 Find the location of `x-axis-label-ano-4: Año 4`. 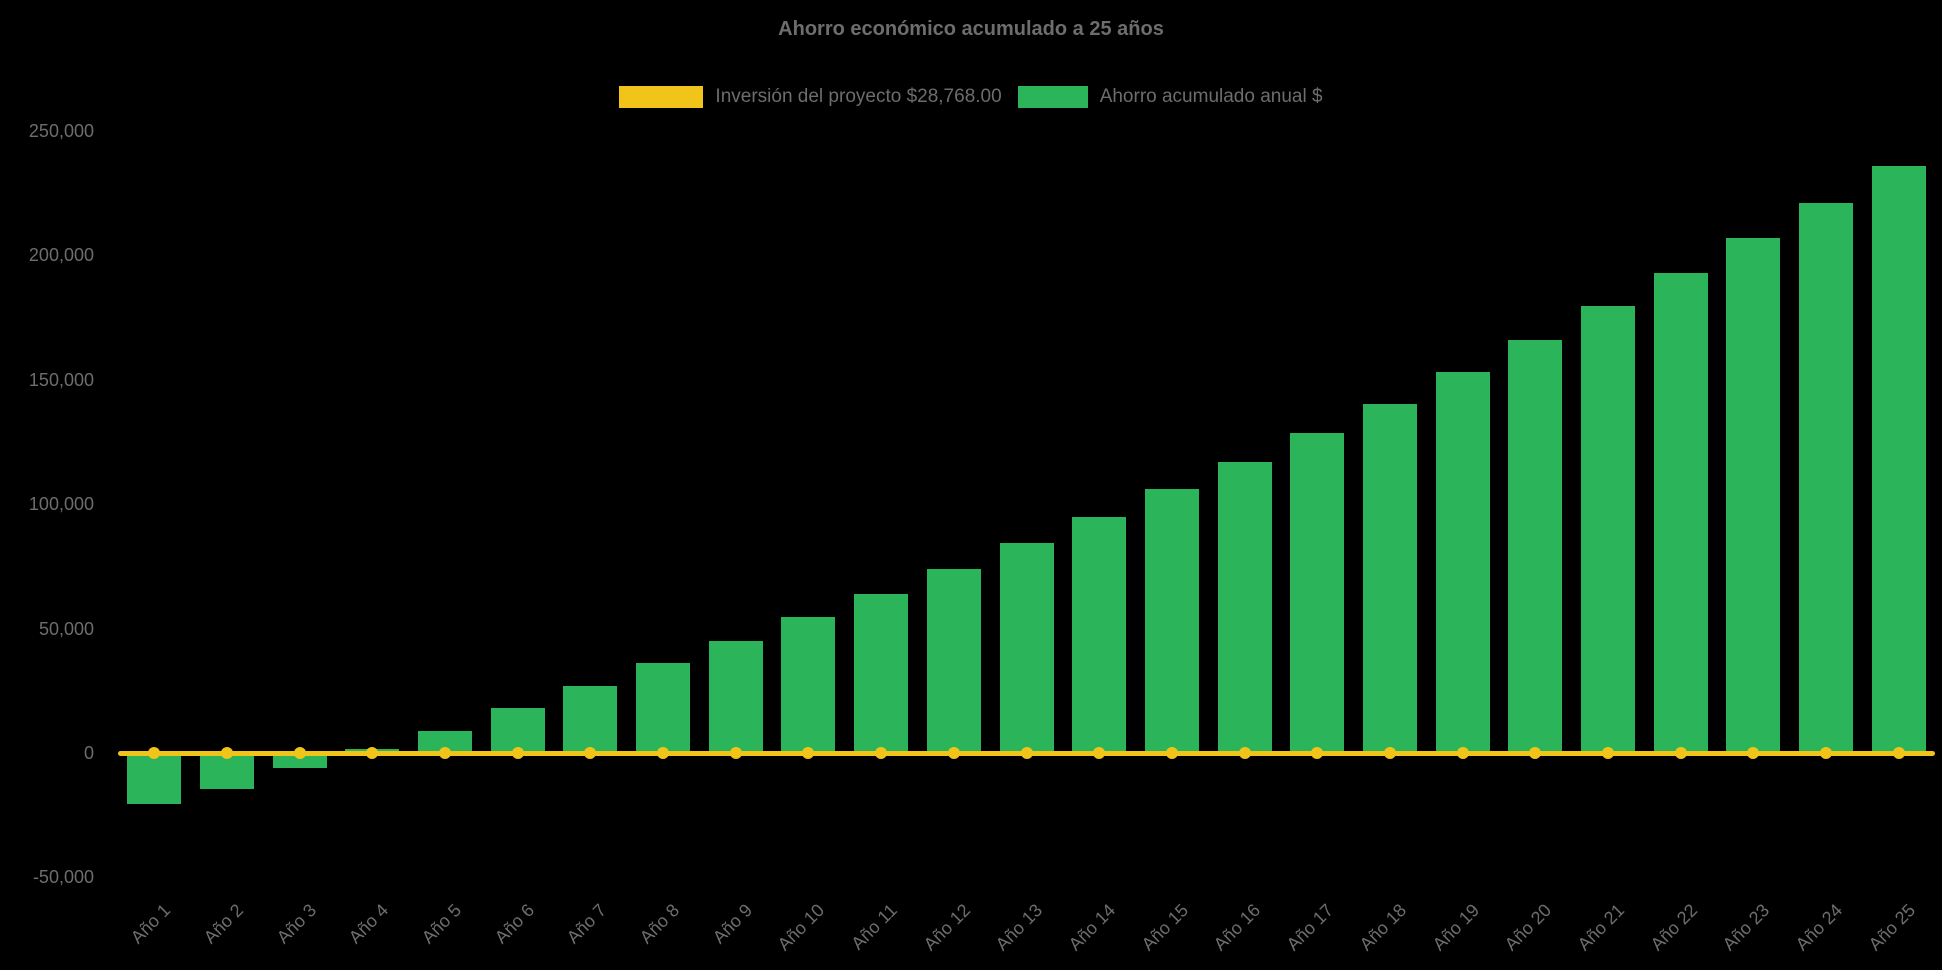

x-axis-label-ano-4: Año 4 is located at coordinates (369, 924).